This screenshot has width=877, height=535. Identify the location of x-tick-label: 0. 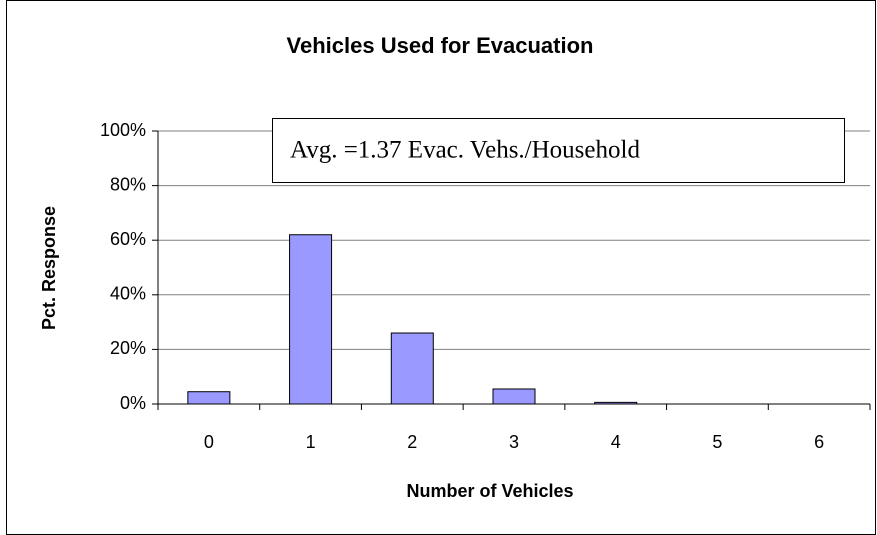
(209, 442).